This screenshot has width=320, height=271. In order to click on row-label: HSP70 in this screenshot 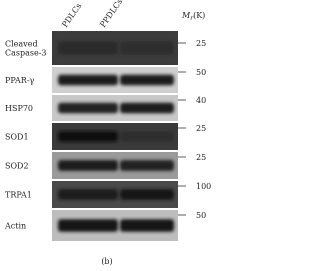, I will do `click(19, 108)`.